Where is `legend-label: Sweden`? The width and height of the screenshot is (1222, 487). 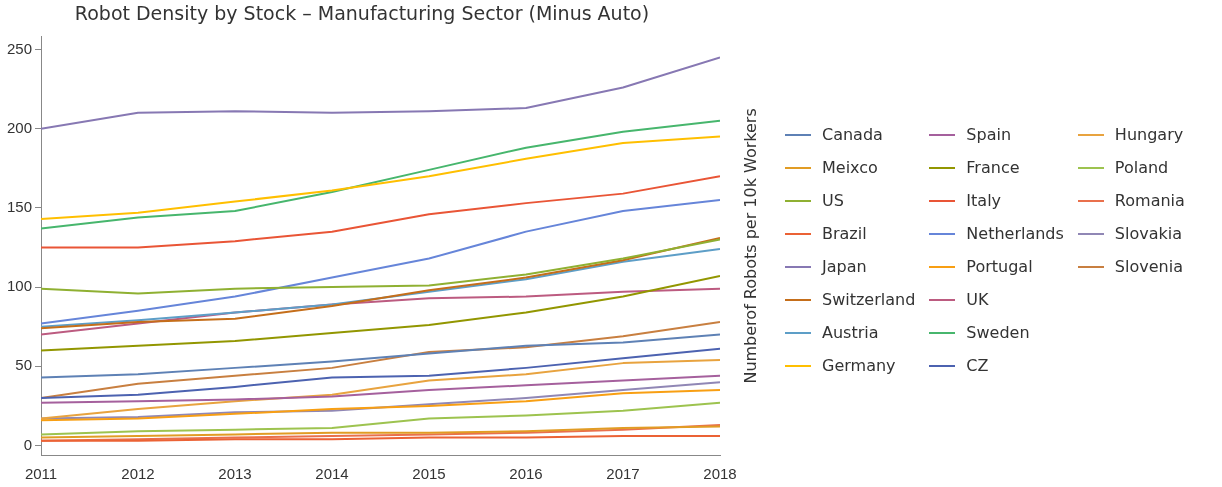 legend-label: Sweden is located at coordinates (998, 332).